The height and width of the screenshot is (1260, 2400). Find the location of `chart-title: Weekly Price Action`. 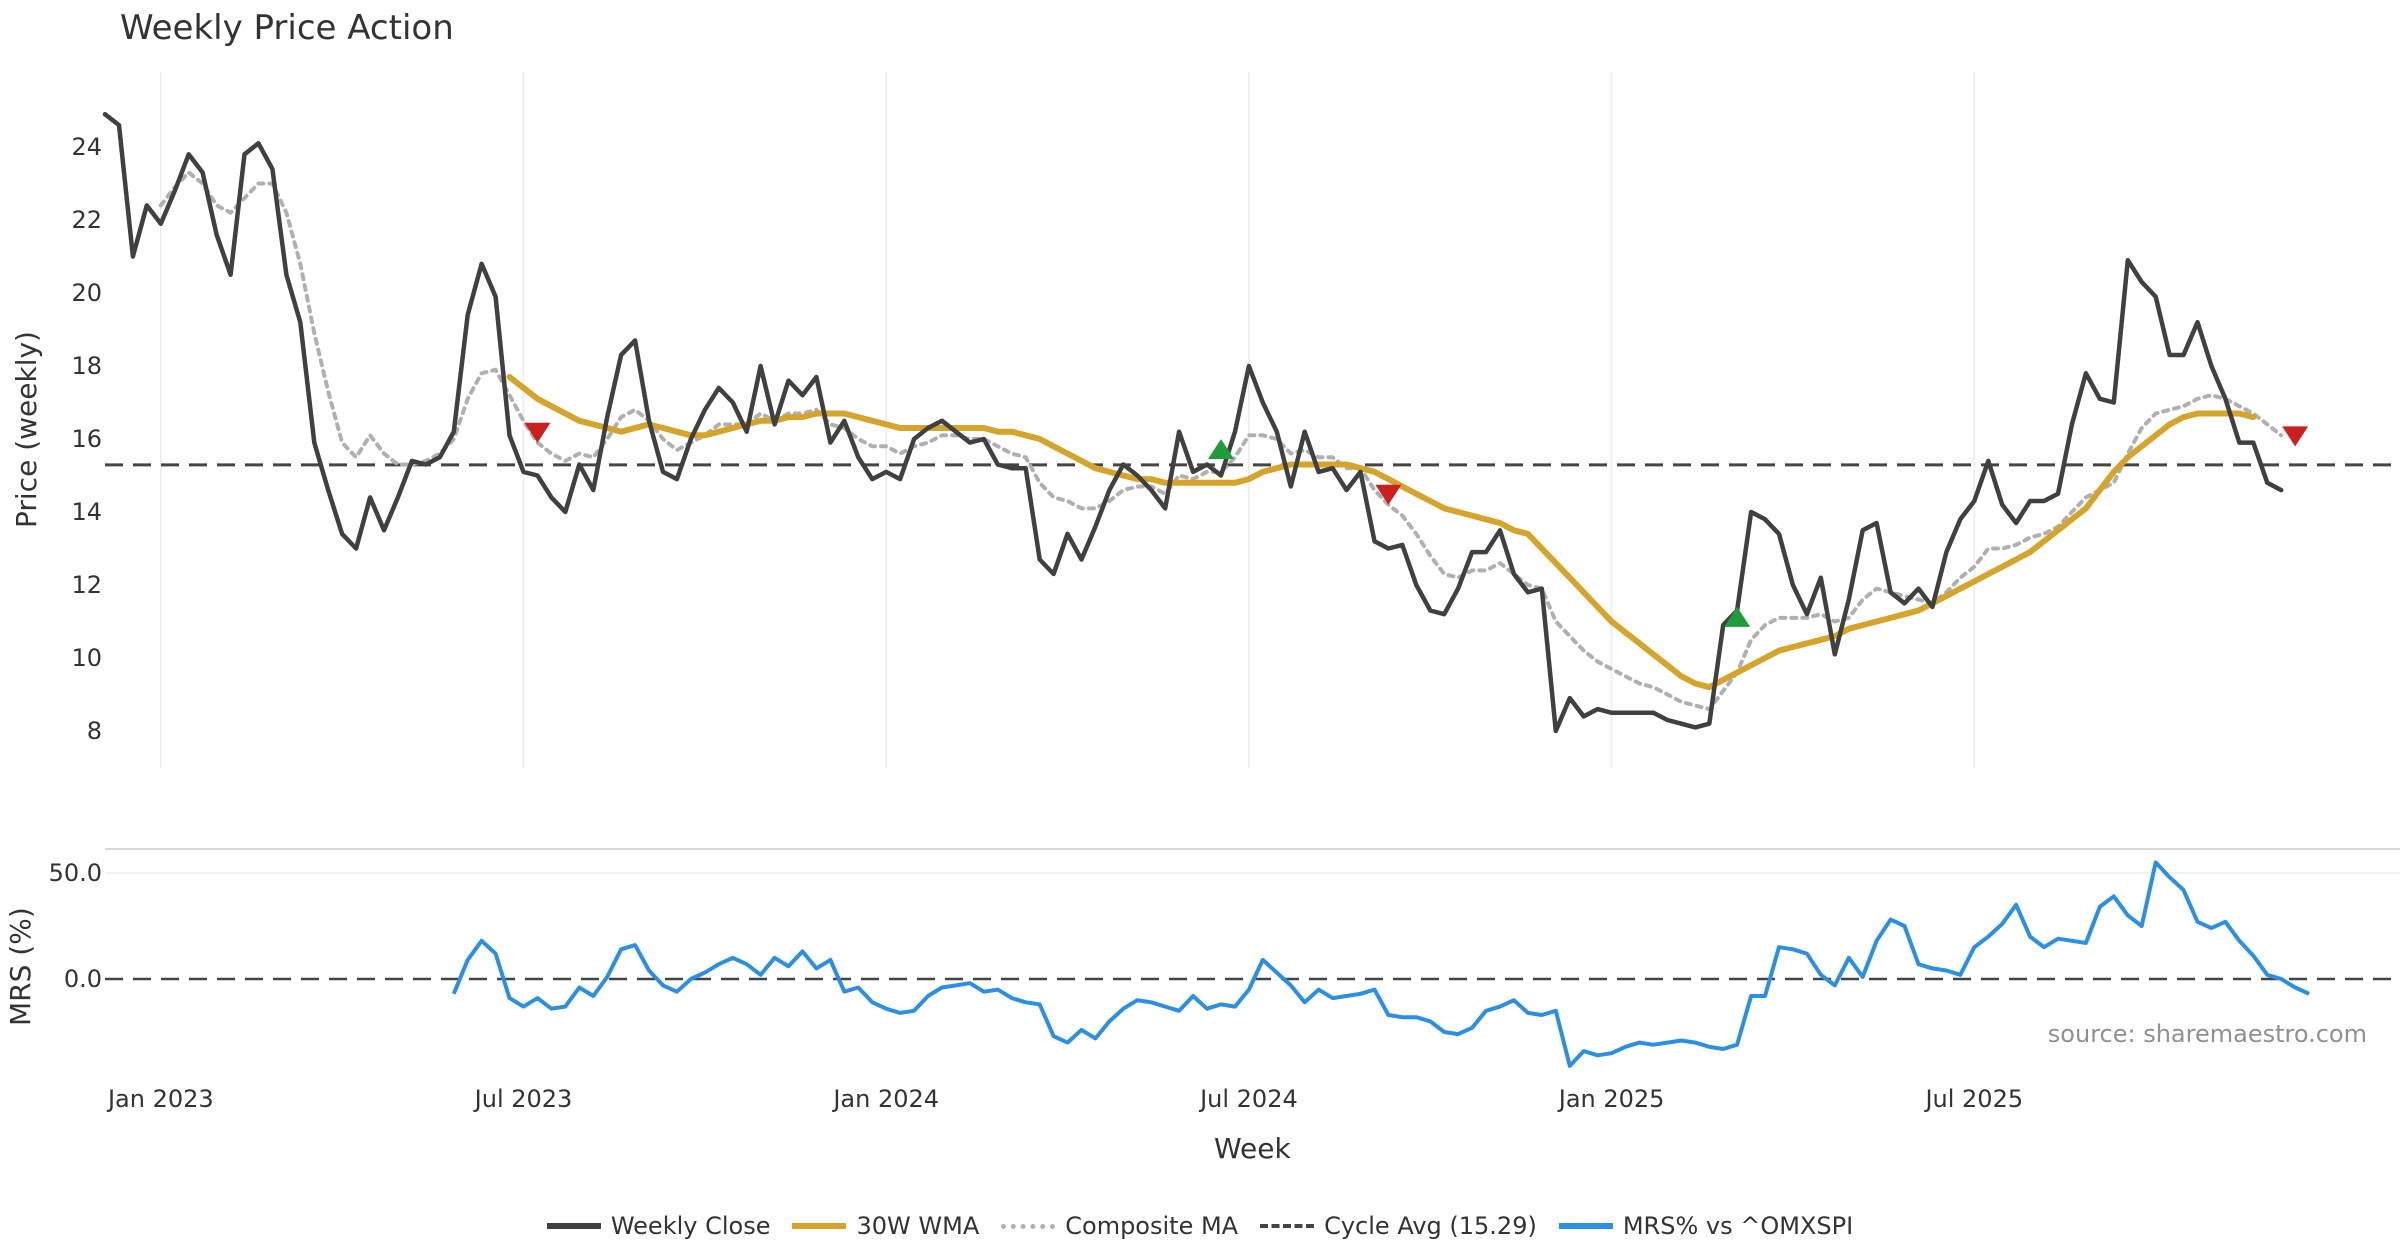

chart-title: Weekly Price Action is located at coordinates (287, 28).